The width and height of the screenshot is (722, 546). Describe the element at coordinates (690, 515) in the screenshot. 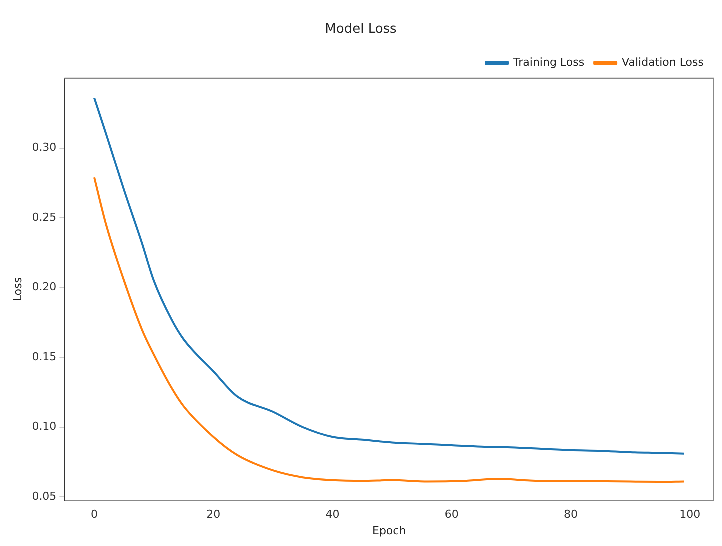

I see `x-tick-label: 100` at that location.